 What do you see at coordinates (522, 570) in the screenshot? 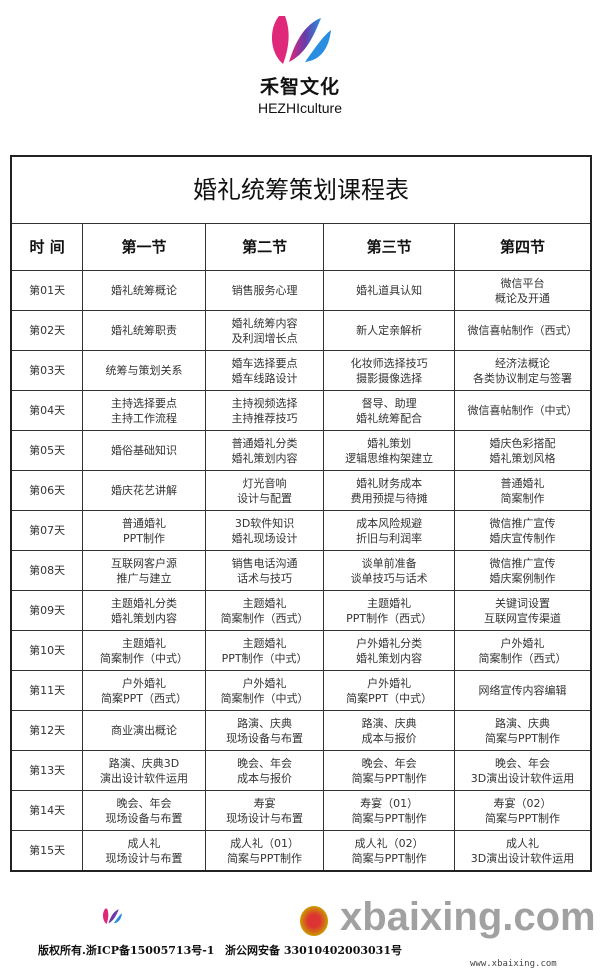
I see `lesson-cell: 微信推广宣传 婚庆案例制作` at bounding box center [522, 570].